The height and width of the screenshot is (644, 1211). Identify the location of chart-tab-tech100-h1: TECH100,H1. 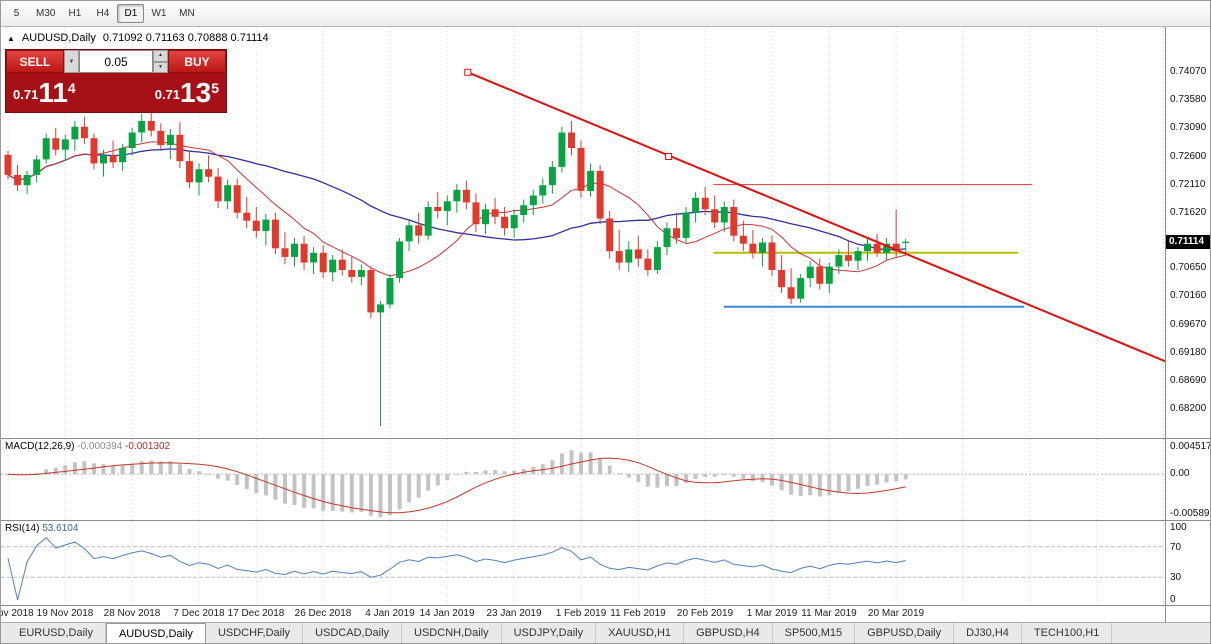
(1067, 633).